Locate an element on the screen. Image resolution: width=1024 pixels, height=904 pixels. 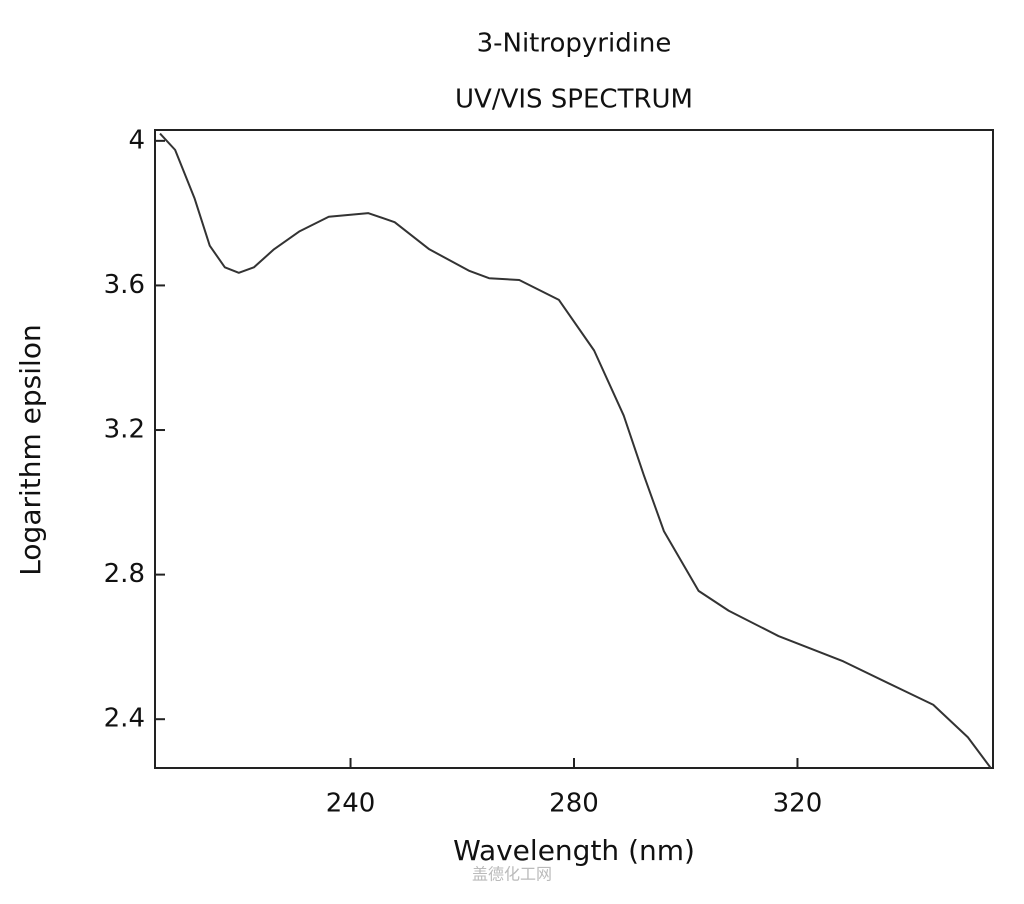
y-tick-label: 3.6 is located at coordinates (124, 285).